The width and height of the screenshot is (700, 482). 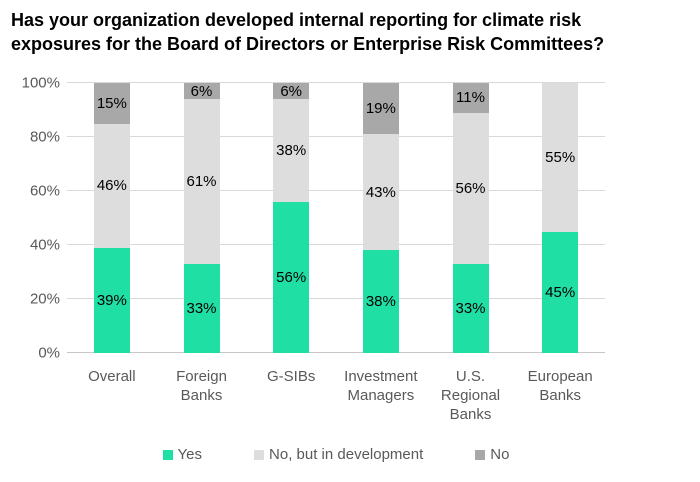 I want to click on y-axis-labels: 0% 20% 40% 60% 80% 100%, so click(x=30, y=218).